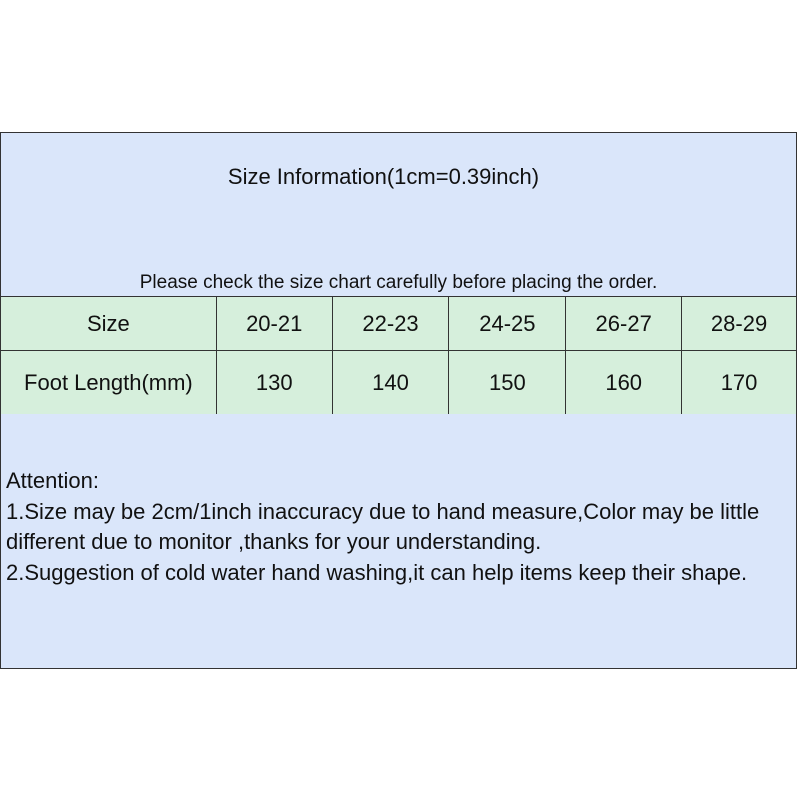 The width and height of the screenshot is (800, 800). I want to click on table-cell: 150, so click(507, 382).